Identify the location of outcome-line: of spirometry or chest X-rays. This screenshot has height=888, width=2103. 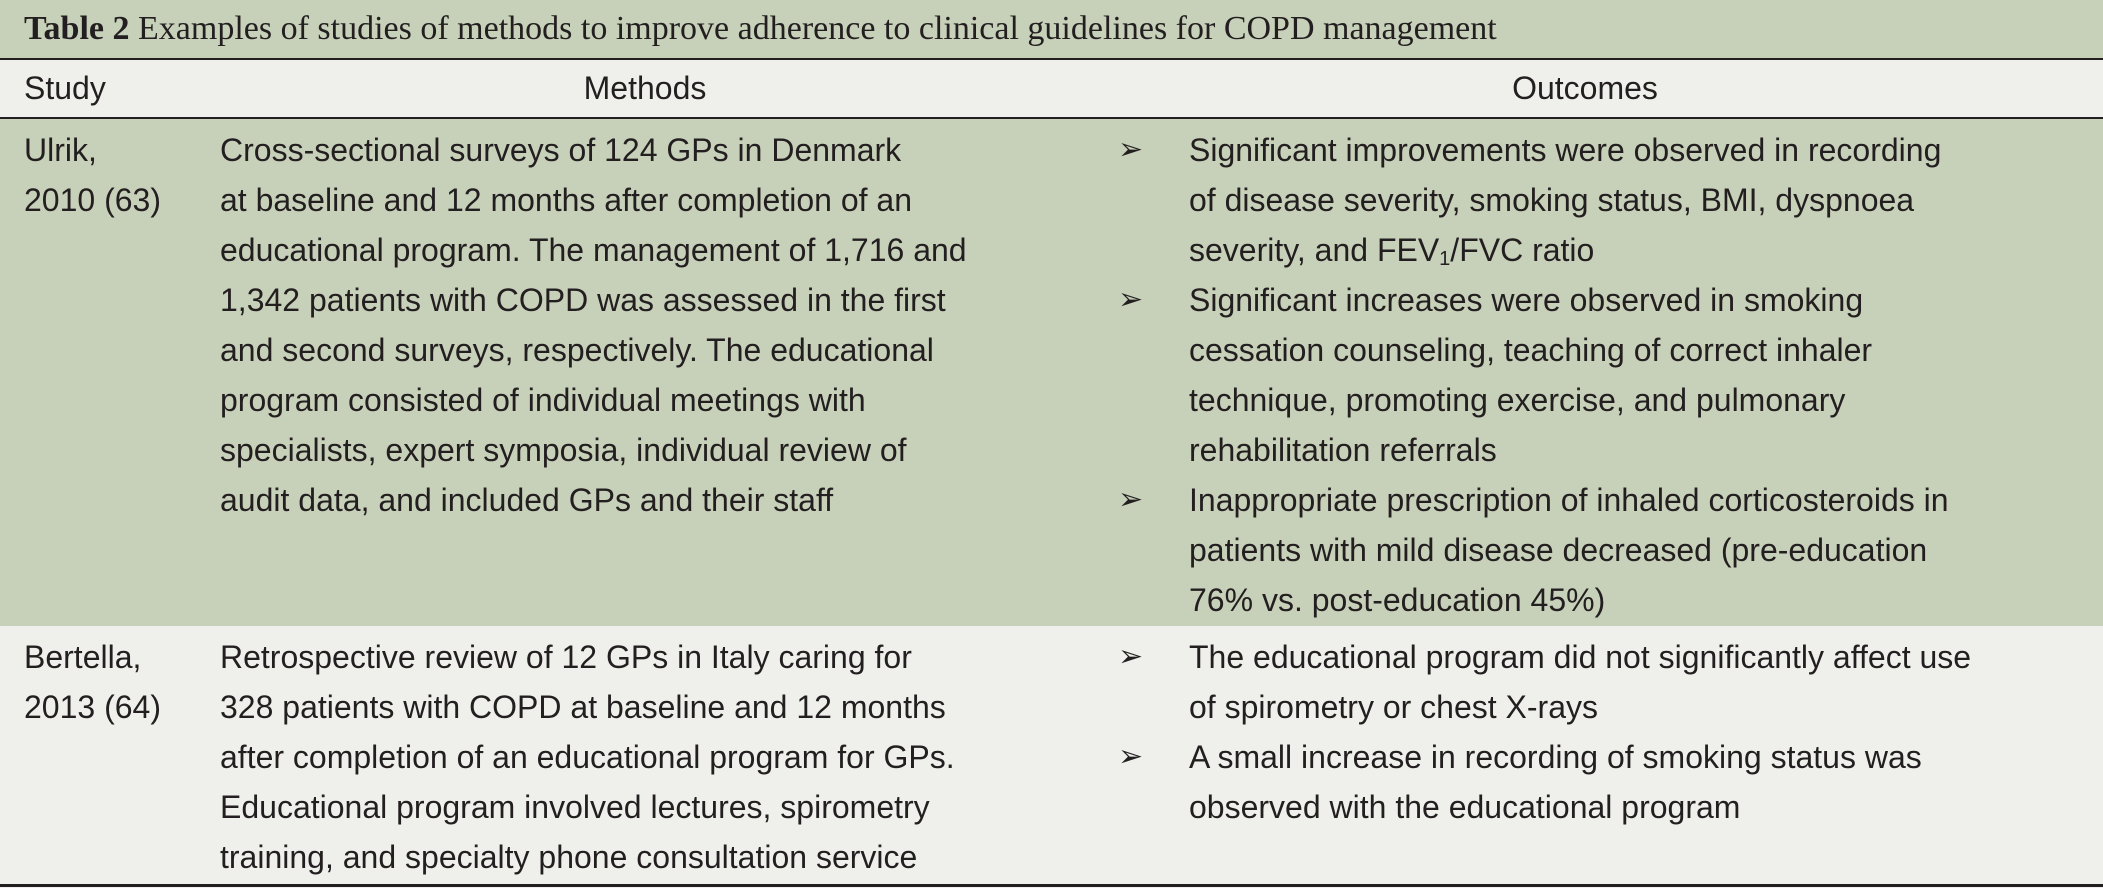
(1393, 707).